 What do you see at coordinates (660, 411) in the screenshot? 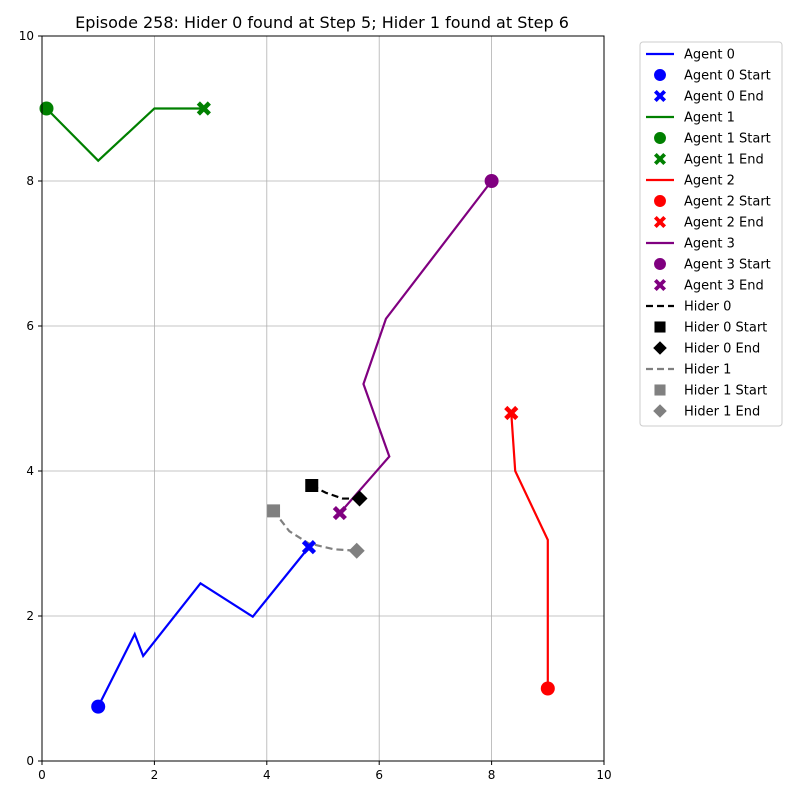
I see `legend-swatch-hider-1-end` at bounding box center [660, 411].